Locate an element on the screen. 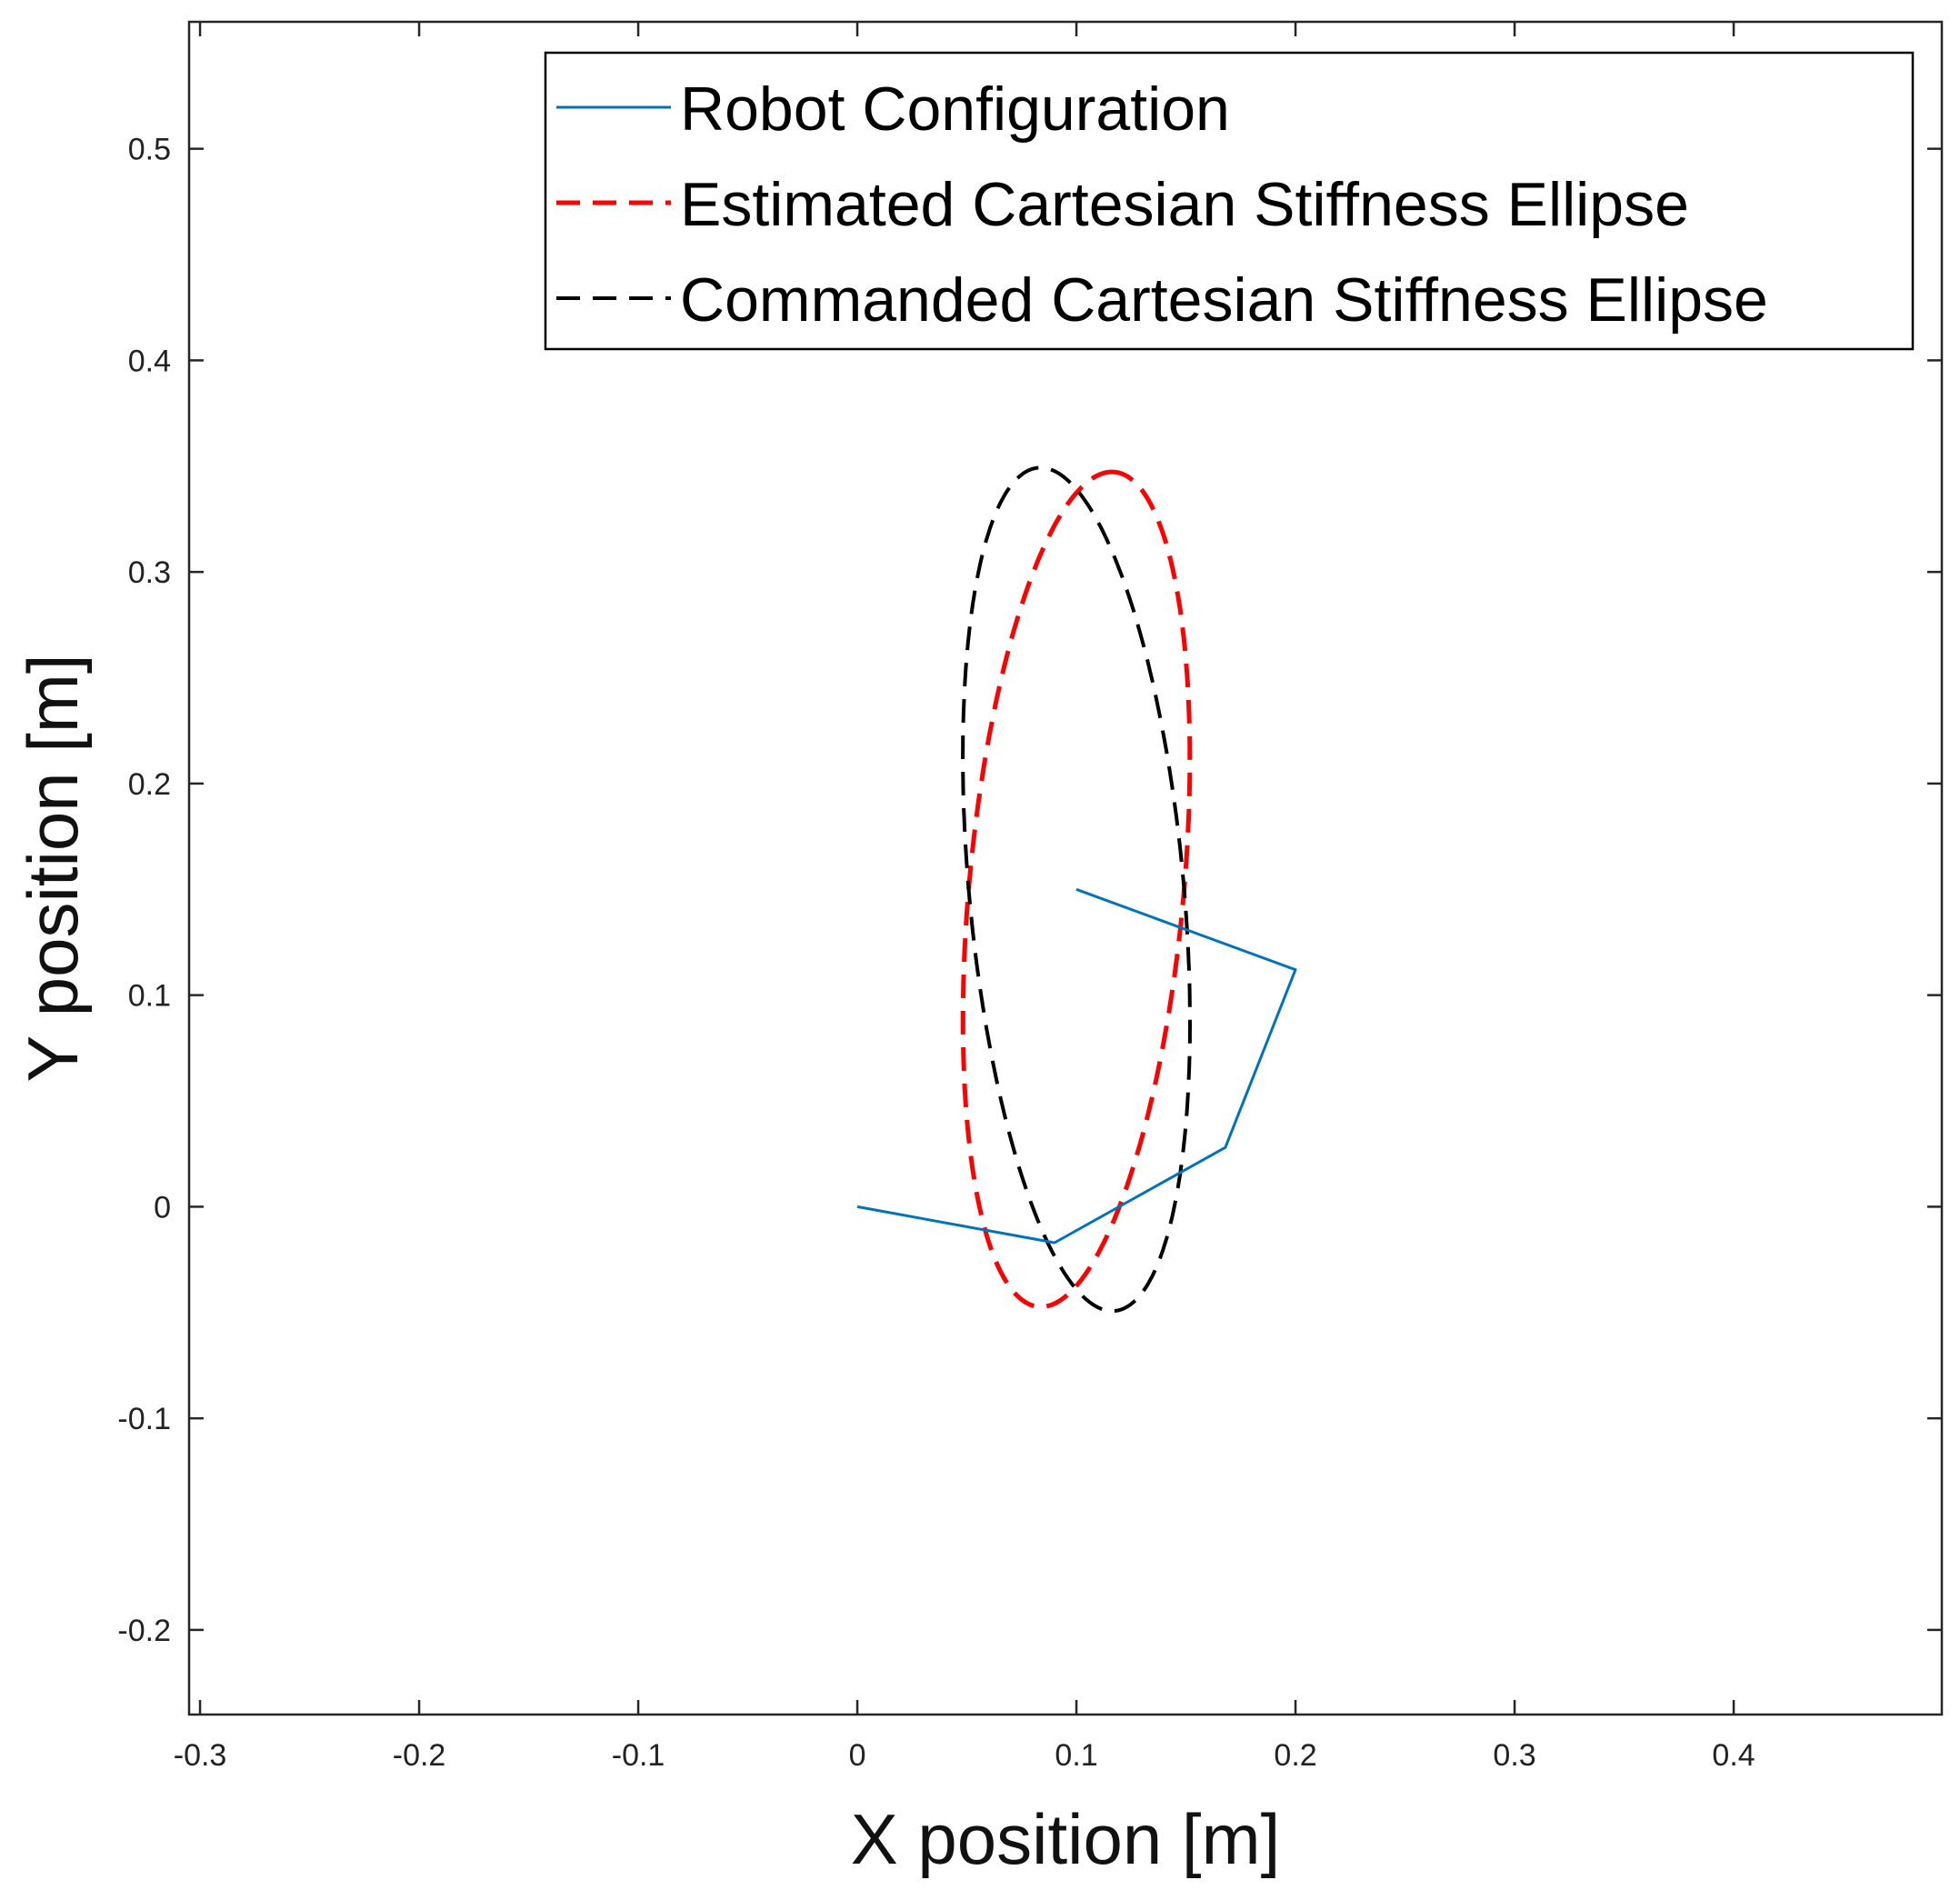  x-tick-label: 0.2 is located at coordinates (1295, 1755).